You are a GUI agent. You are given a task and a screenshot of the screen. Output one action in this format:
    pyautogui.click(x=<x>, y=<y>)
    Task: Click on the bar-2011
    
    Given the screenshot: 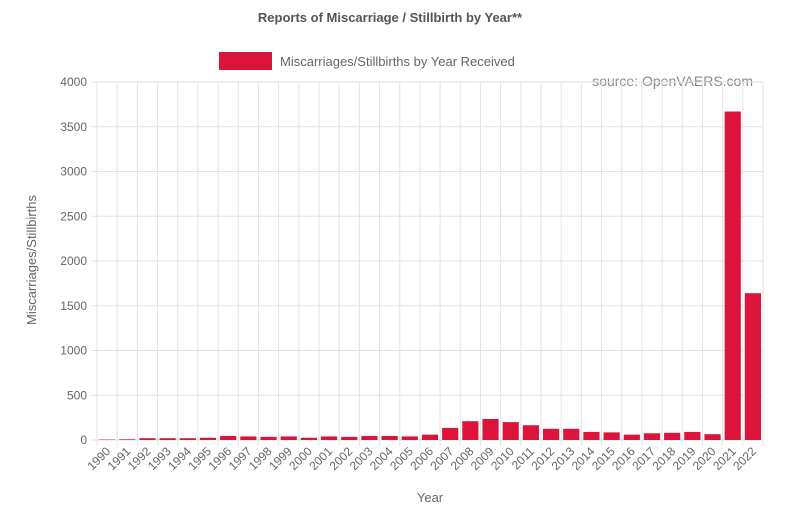 What is the action you would take?
    pyautogui.click(x=530, y=432)
    